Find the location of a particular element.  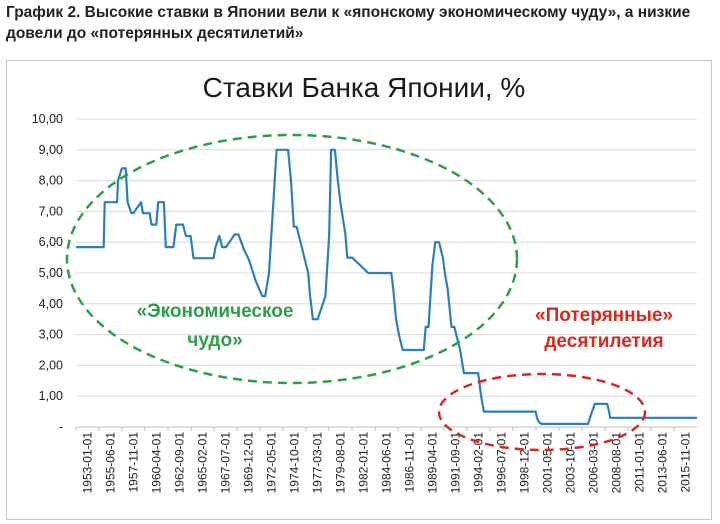

x-tick-label: 2006-03-01 is located at coordinates (594, 463).